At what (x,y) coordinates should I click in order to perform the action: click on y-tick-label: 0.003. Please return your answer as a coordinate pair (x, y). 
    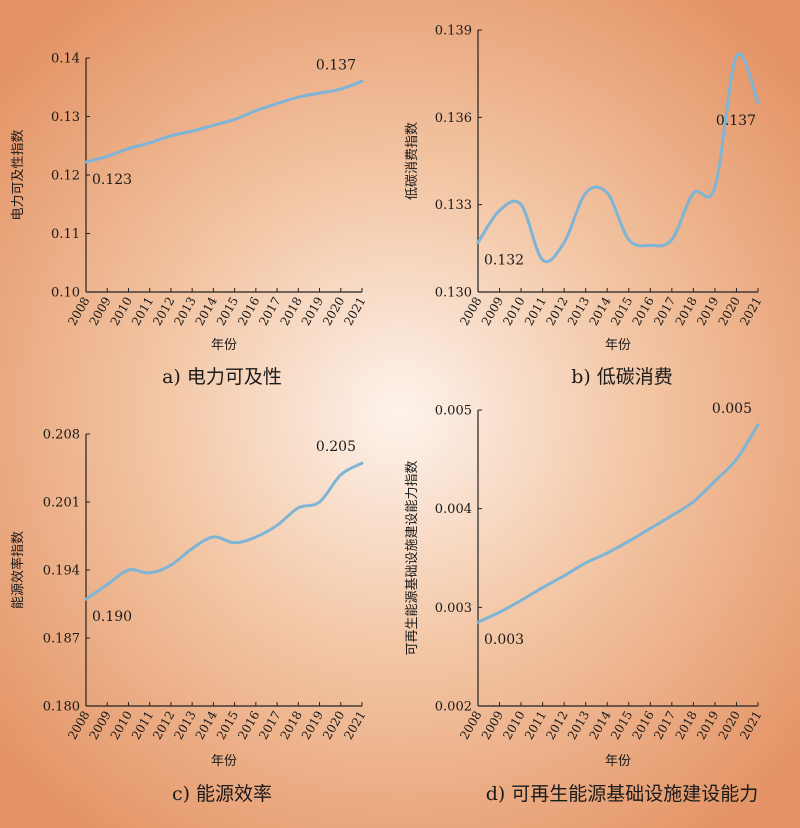
    Looking at the image, I should click on (453, 608).